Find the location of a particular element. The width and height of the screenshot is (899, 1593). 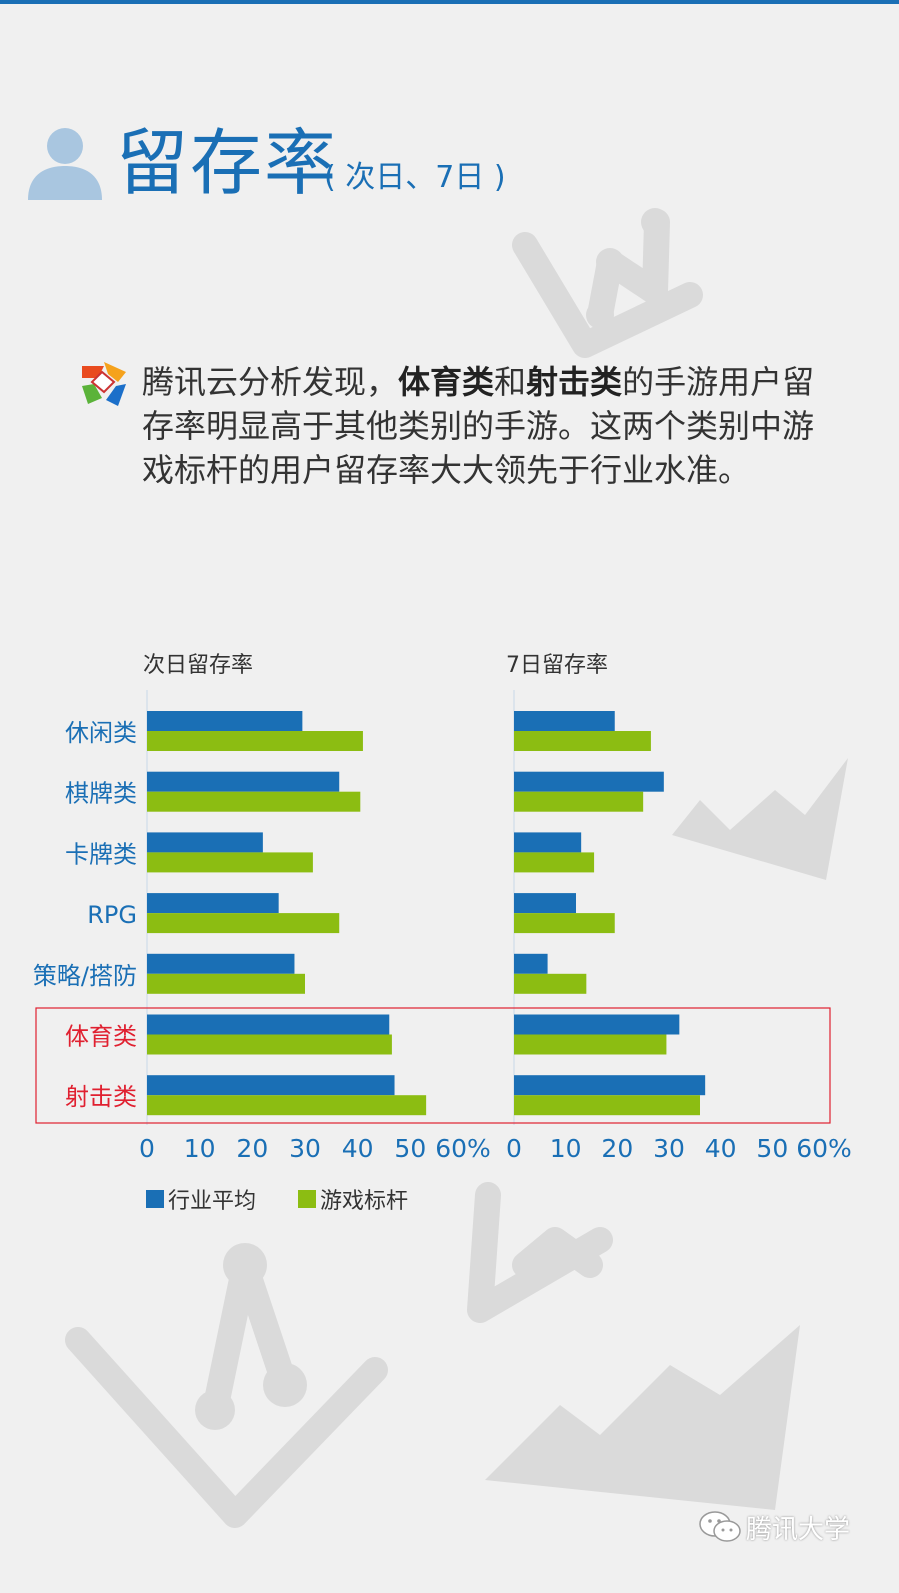

x-tick-label-0-5: 50 is located at coordinates (410, 1148).